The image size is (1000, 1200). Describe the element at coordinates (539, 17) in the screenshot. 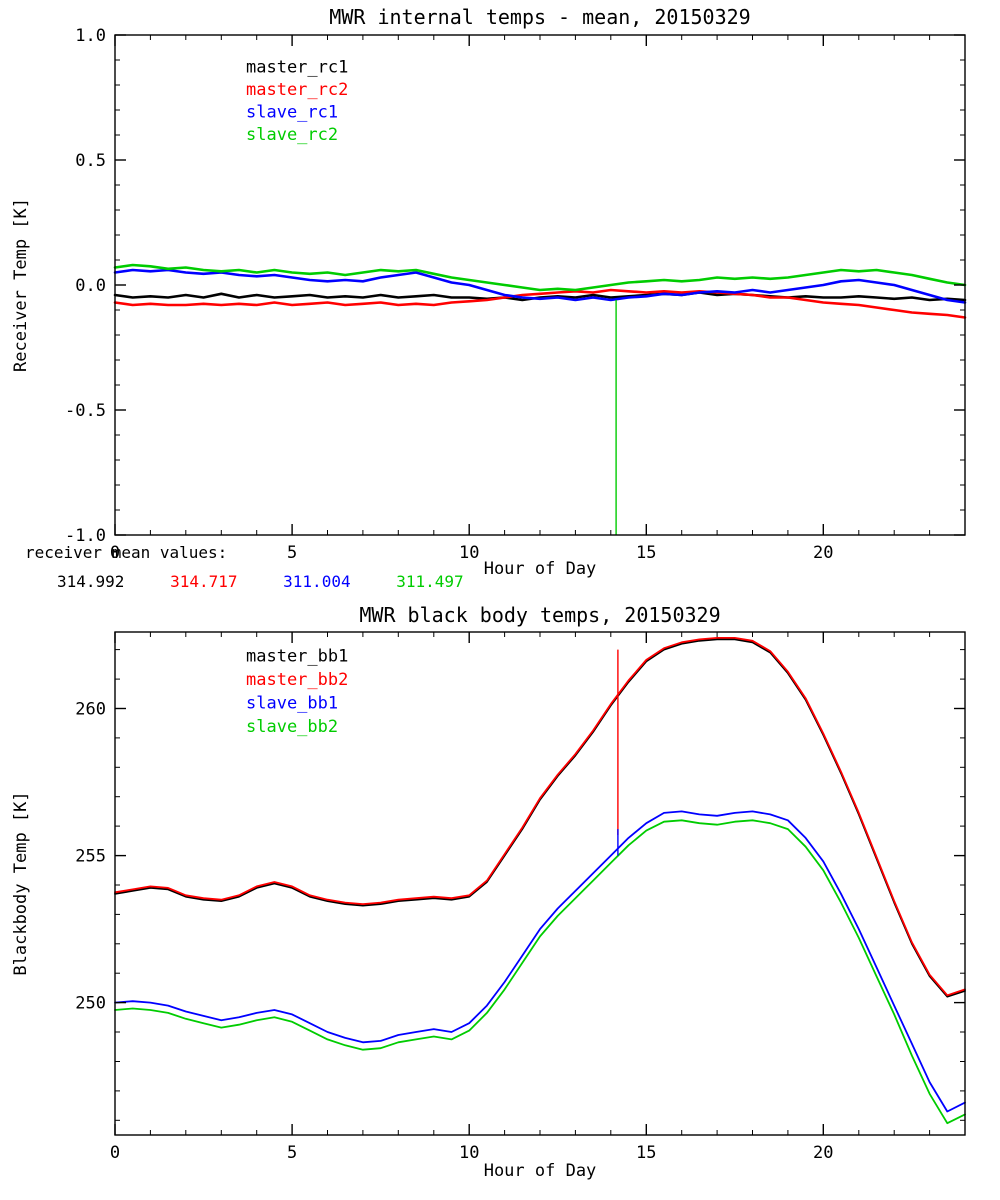

I see `svg-text:MWR internal temps - mean, 201: MWR internal temps - mean, 20150329` at that location.